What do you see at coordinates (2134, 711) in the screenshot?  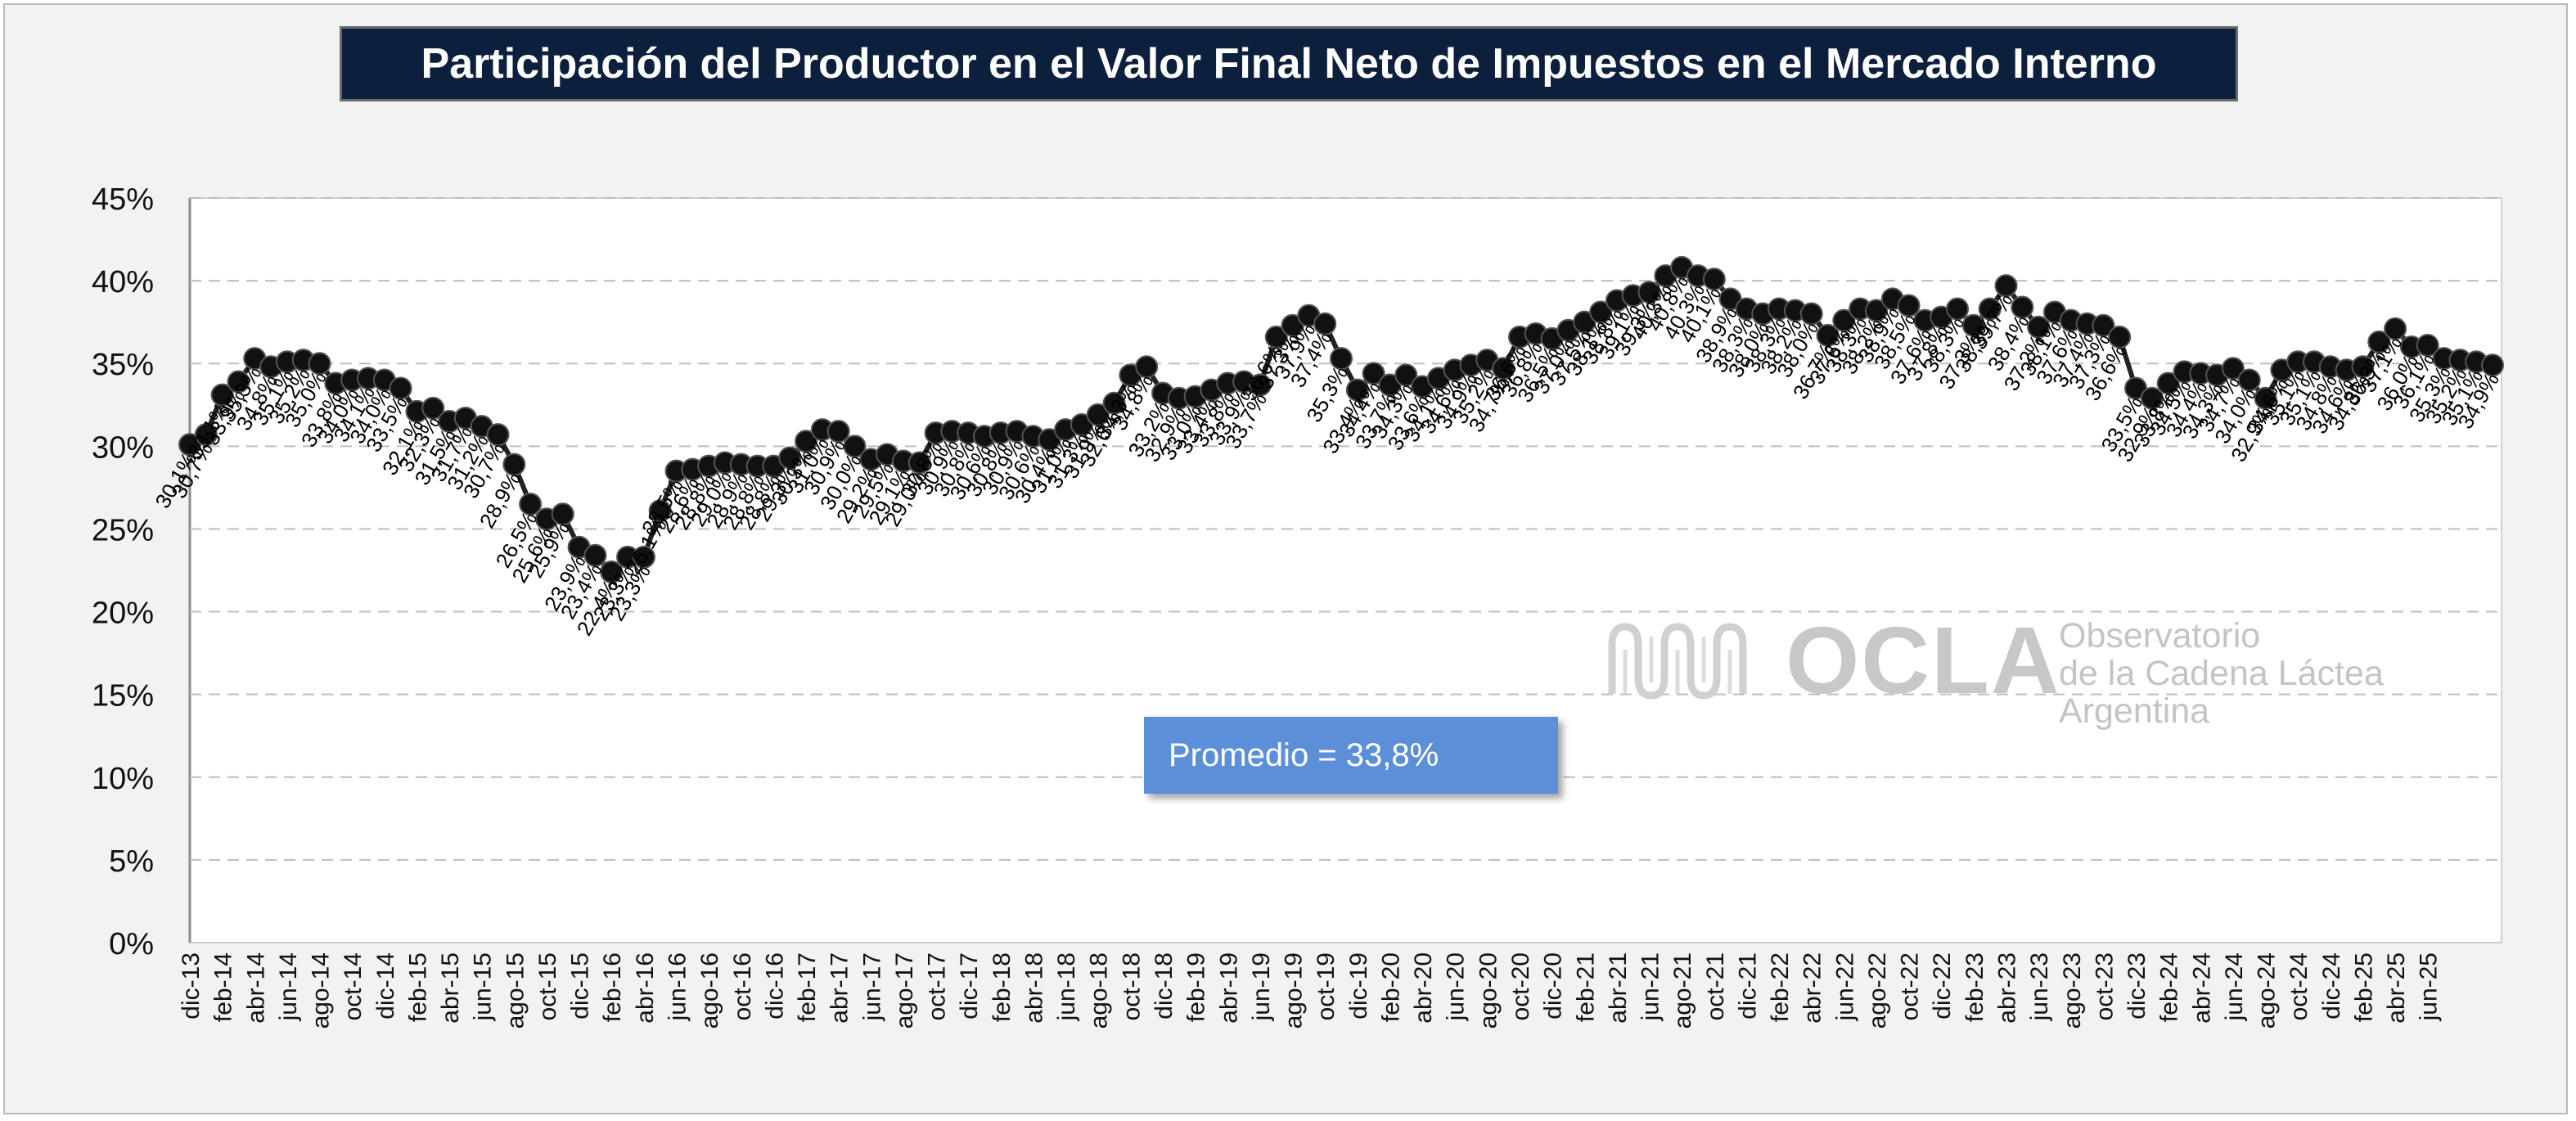 I see `logo-line-3: Argentina` at bounding box center [2134, 711].